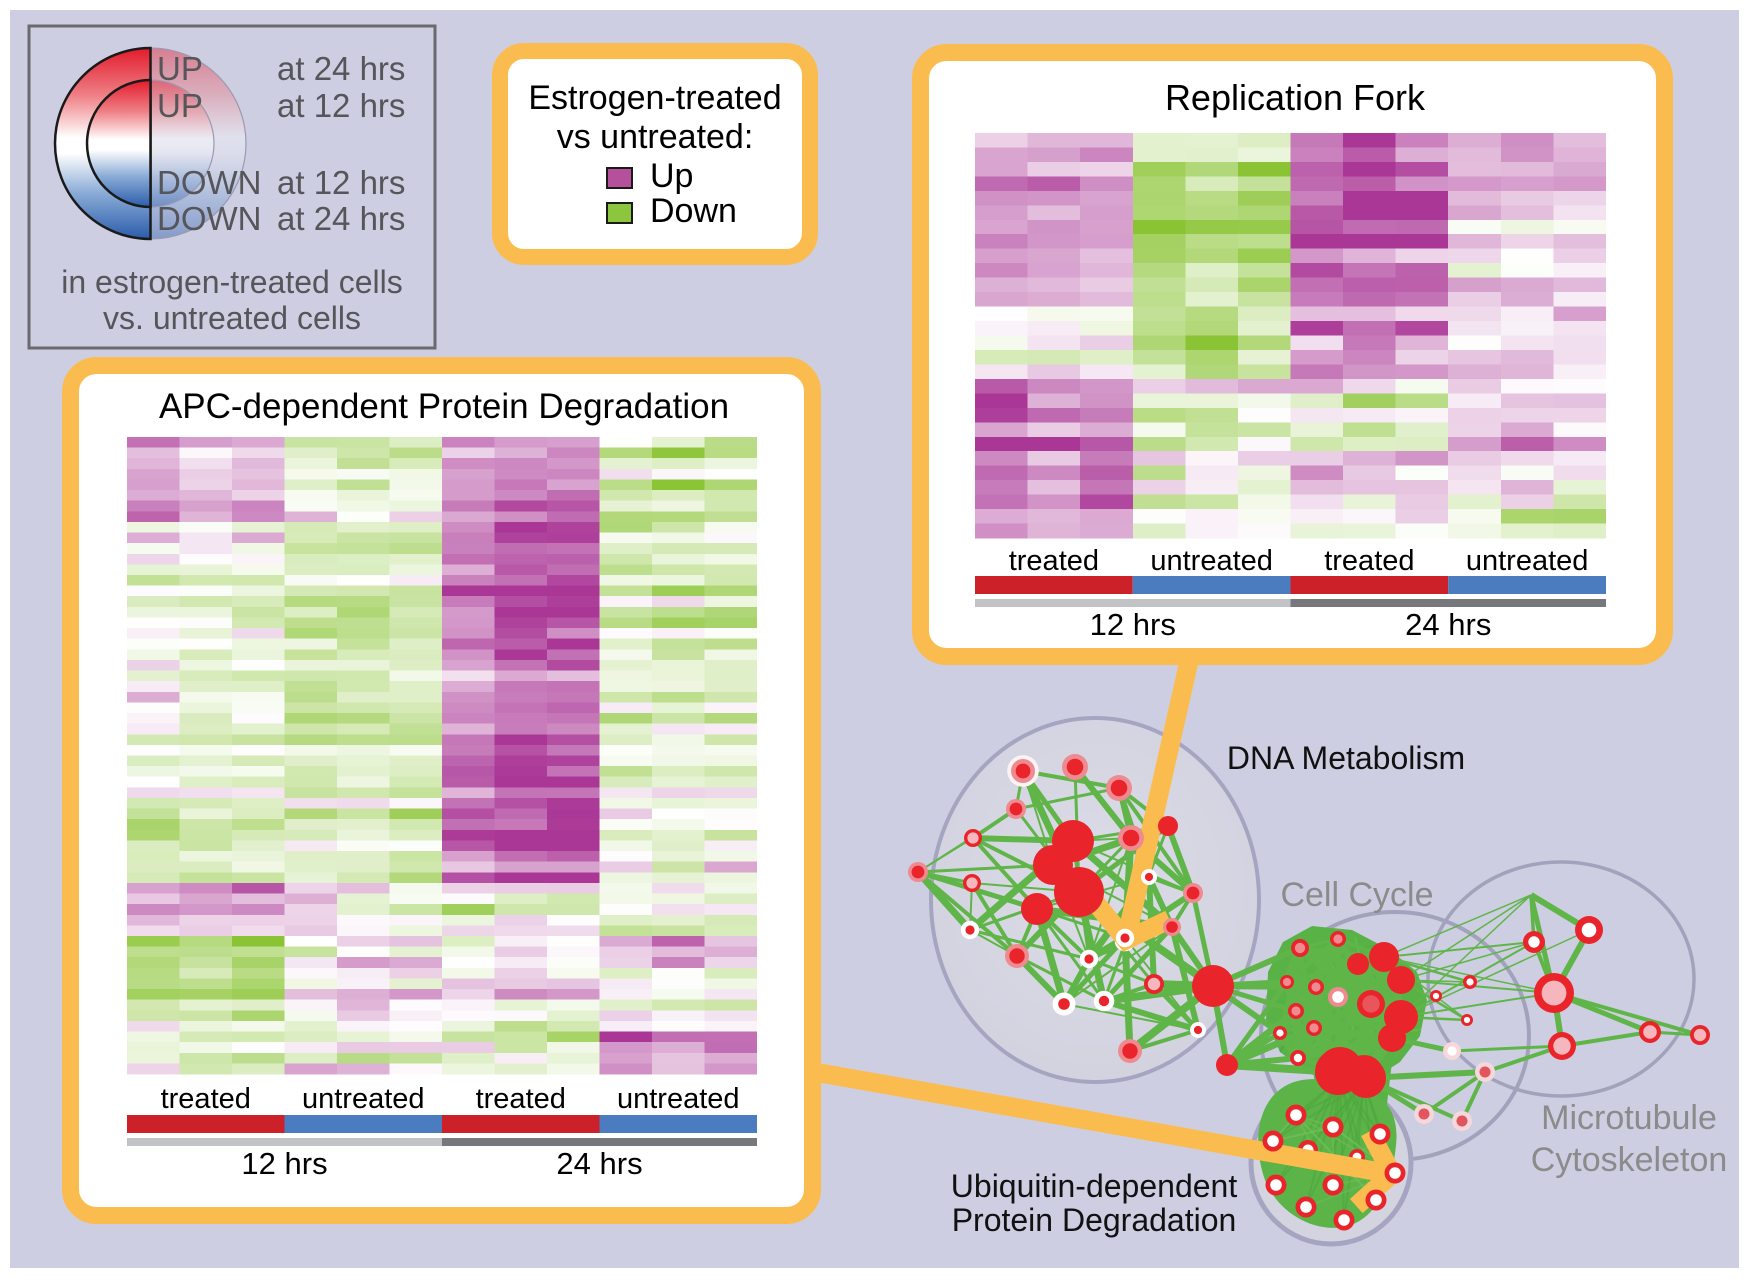 The height and width of the screenshot is (1284, 1750). I want to click on svg-text: Microtubule, so click(1629, 1118).